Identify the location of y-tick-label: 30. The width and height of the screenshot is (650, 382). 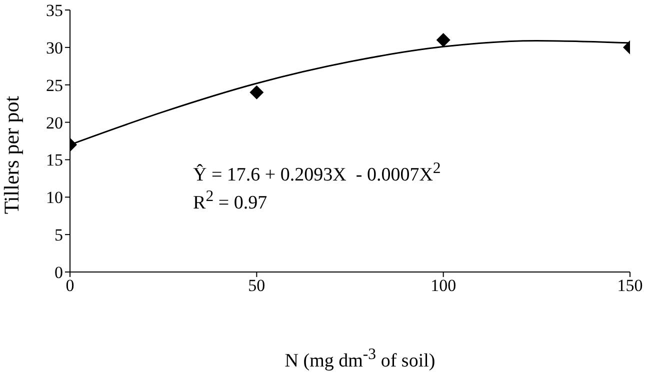
(54, 48).